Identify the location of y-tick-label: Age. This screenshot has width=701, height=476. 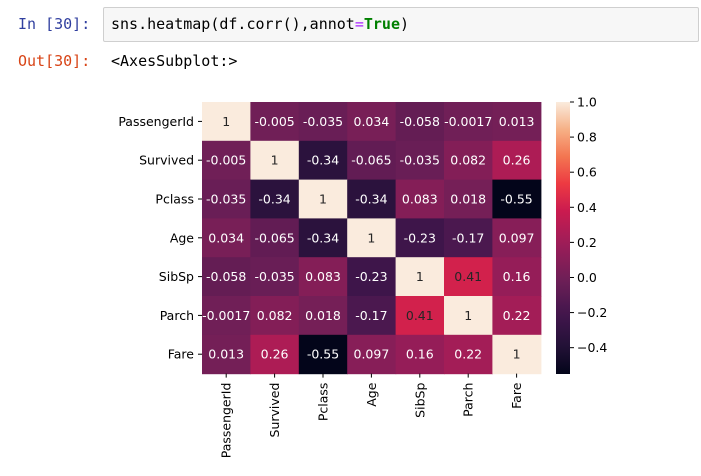
(182, 237).